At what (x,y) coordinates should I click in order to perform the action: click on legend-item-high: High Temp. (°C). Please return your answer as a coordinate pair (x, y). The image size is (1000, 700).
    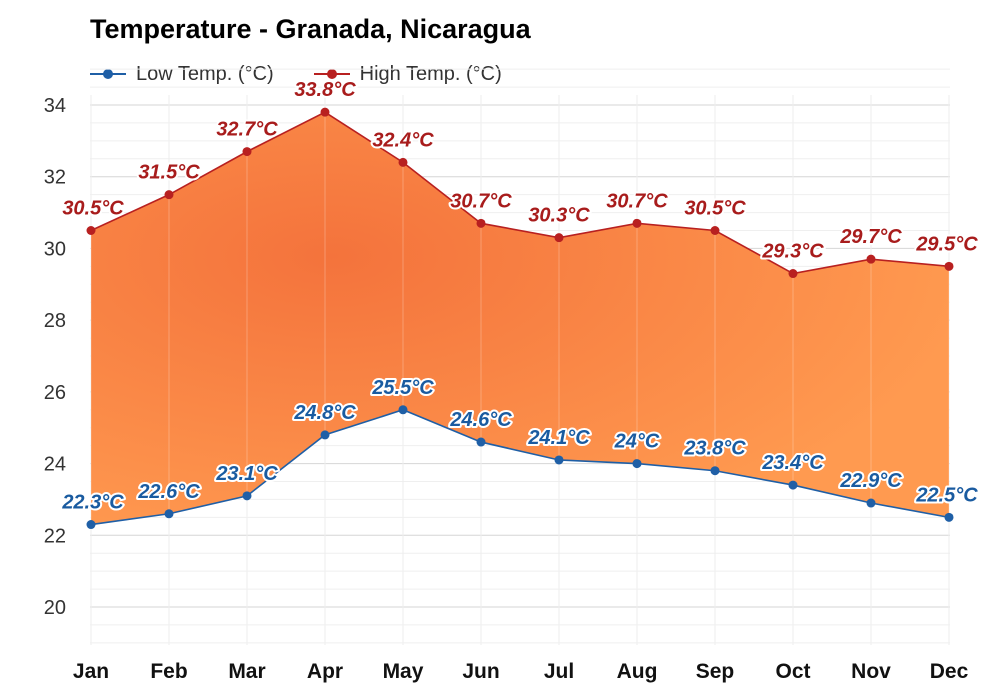
    Looking at the image, I should click on (407, 74).